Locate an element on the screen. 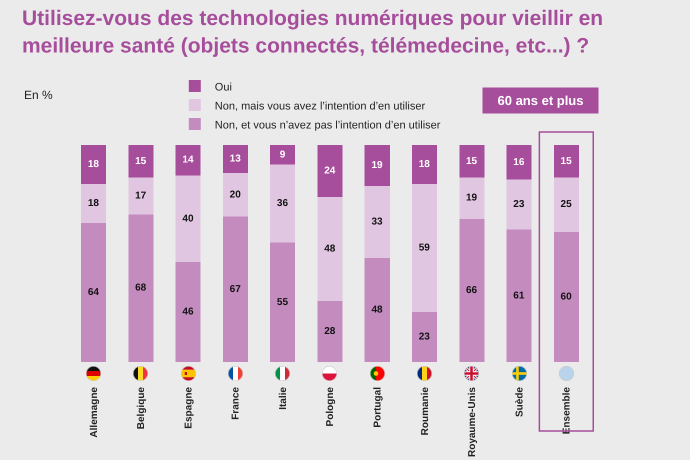 This screenshot has height=460, width=690. data-label: 55 is located at coordinates (282, 302).